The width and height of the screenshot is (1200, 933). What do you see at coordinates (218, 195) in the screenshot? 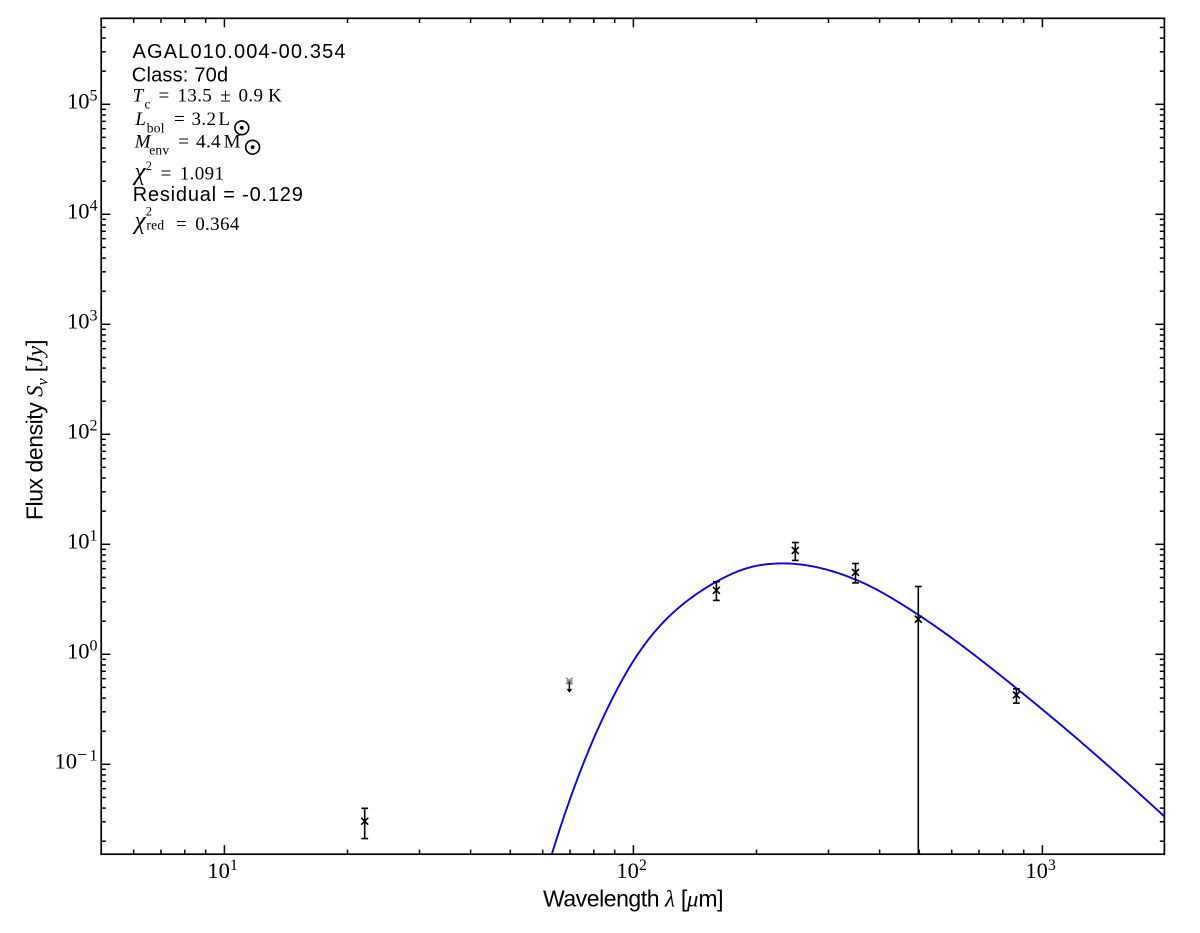
I see `svg-text: Residual = -0.129` at bounding box center [218, 195].